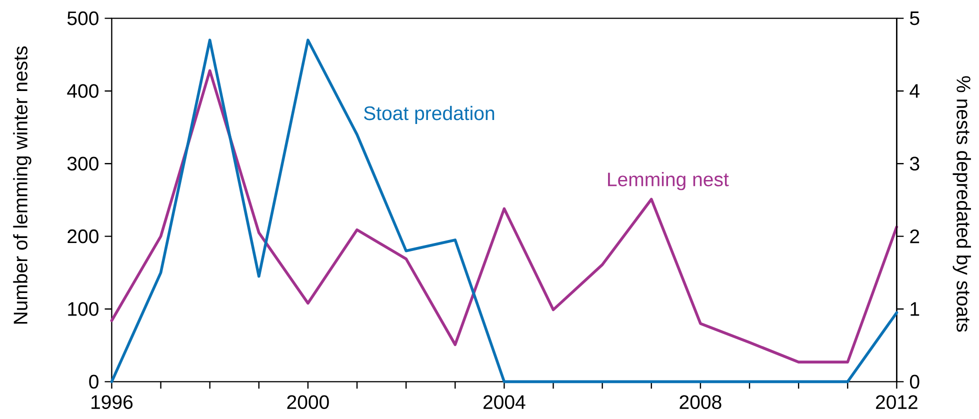  I want to click on y2-tick-label: 1, so click(915, 309).